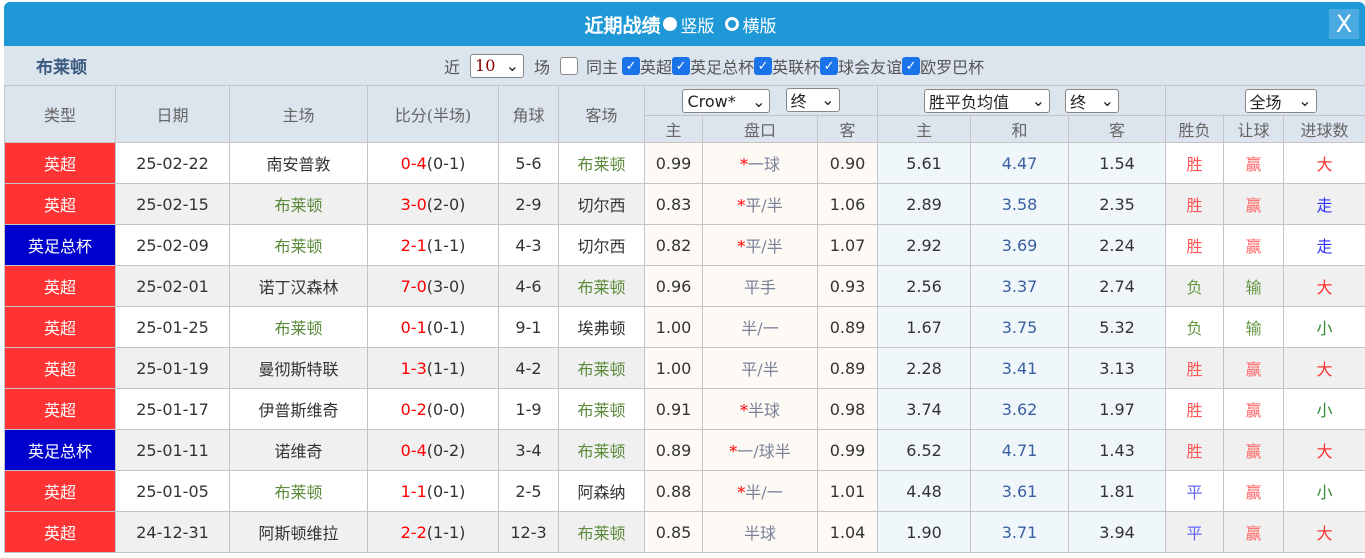 This screenshot has height=558, width=1365. Describe the element at coordinates (1020, 163) in the screenshot. I see `eu-draw-odds: 4.47` at that location.